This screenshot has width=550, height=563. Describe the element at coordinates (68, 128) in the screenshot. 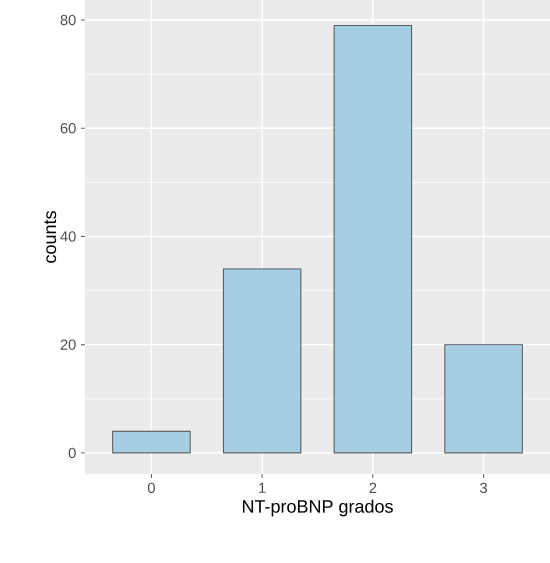

I see `y-tick-label: 60` at that location.